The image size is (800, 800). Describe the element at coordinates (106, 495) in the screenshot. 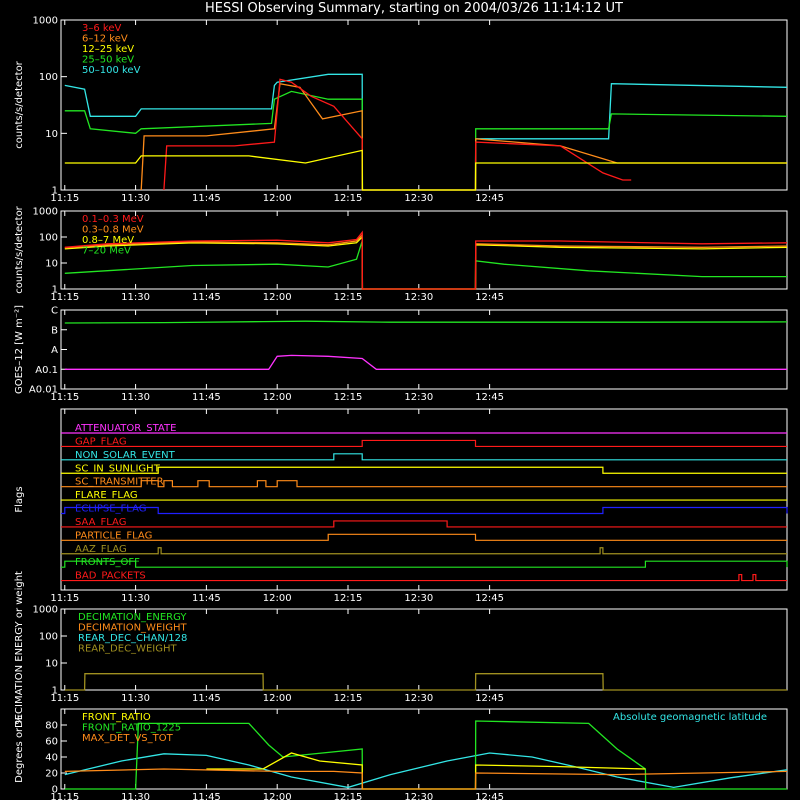

I see `flag-label: FLARE_FLAG` at that location.